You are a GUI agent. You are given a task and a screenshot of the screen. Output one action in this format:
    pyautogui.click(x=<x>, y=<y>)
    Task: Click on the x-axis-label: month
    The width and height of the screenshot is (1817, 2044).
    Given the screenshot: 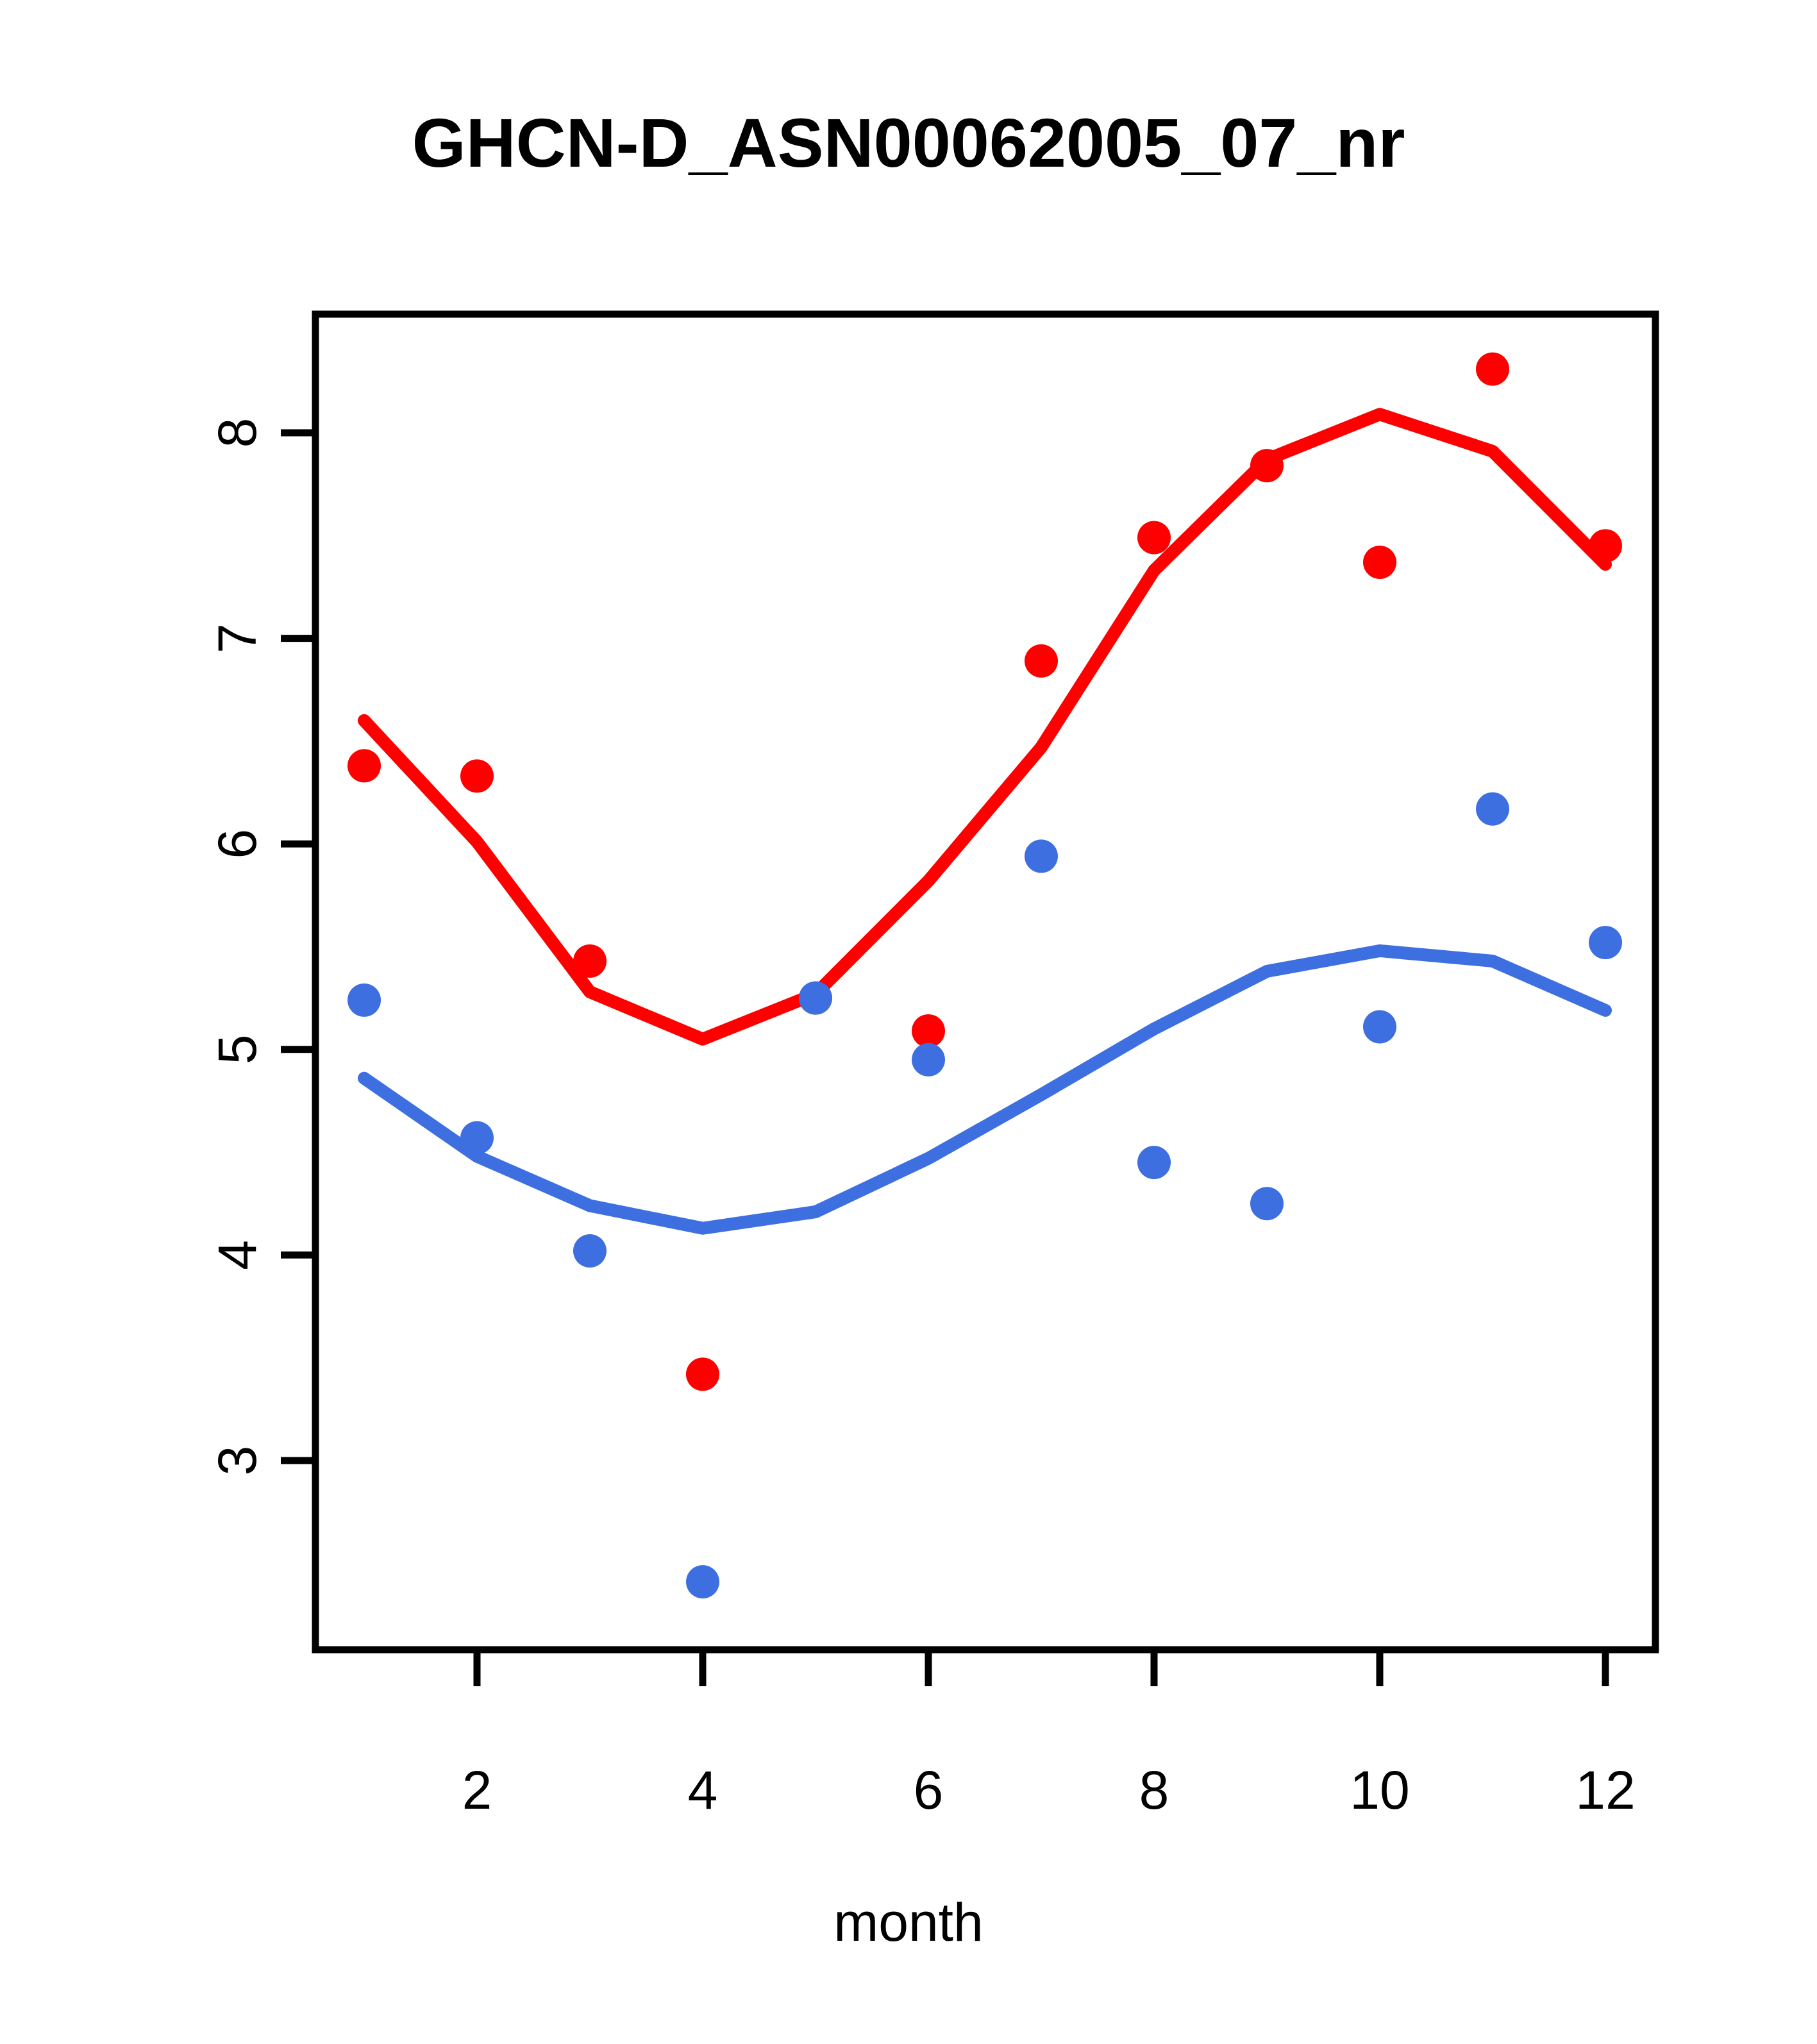 What is the action you would take?
    pyautogui.click(x=908, y=1922)
    